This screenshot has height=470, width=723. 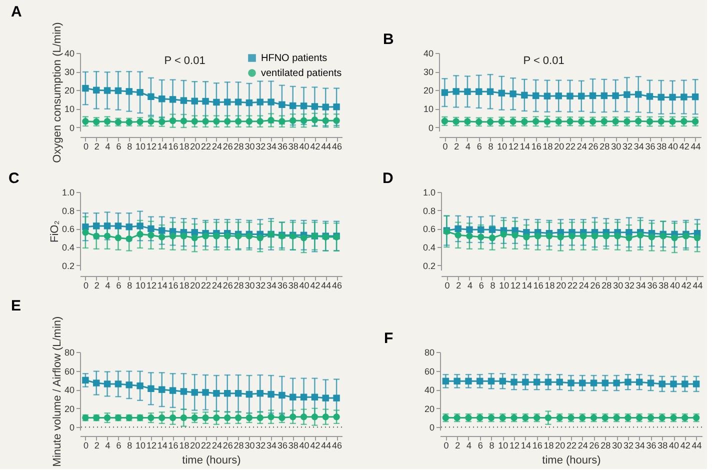 I want to click on x-tick-label: 0, so click(x=85, y=445).